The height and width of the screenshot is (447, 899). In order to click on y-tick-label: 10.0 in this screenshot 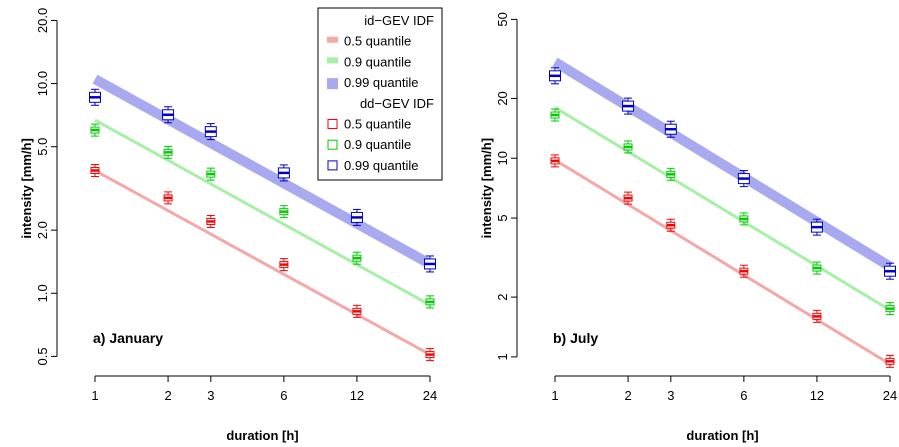, I will do `click(42, 83)`.